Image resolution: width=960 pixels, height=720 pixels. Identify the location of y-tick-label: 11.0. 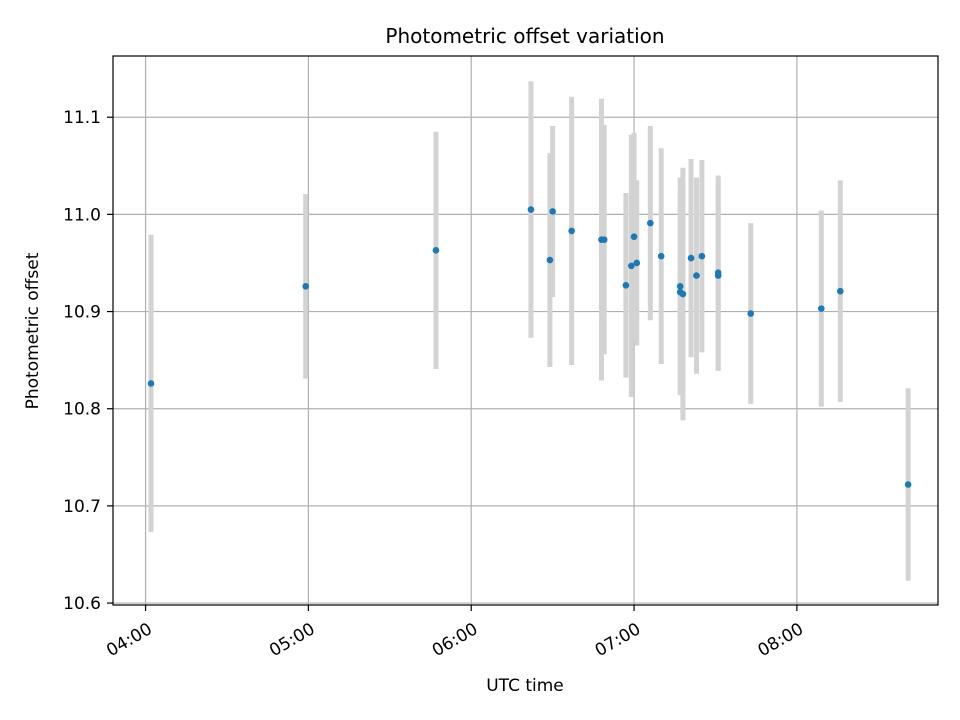
(82, 215).